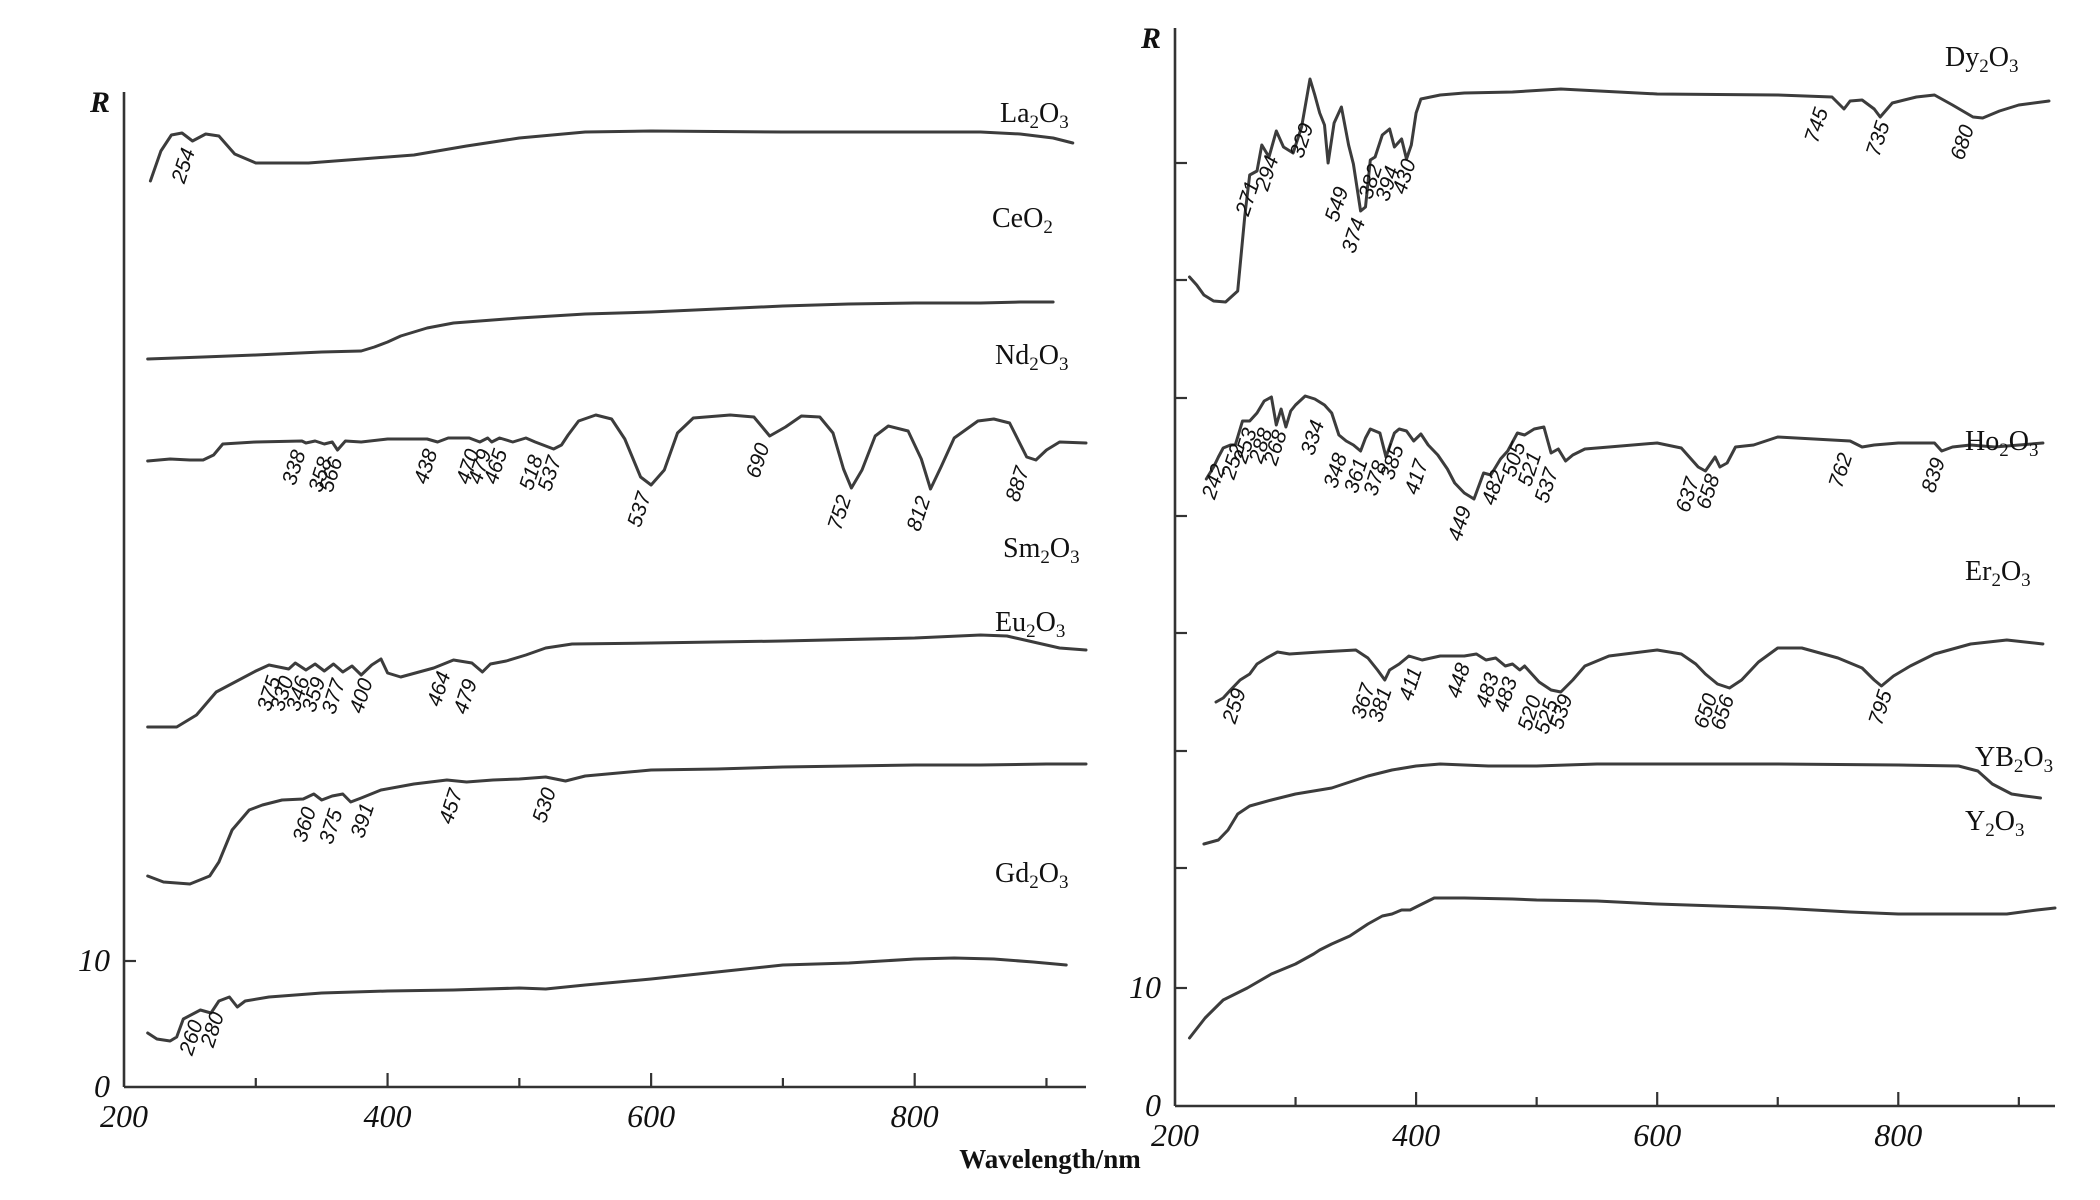 This screenshot has height=1200, width=2100. Describe the element at coordinates (1998, 573) in the screenshot. I see `series-label-right-2: Er2O3` at that location.